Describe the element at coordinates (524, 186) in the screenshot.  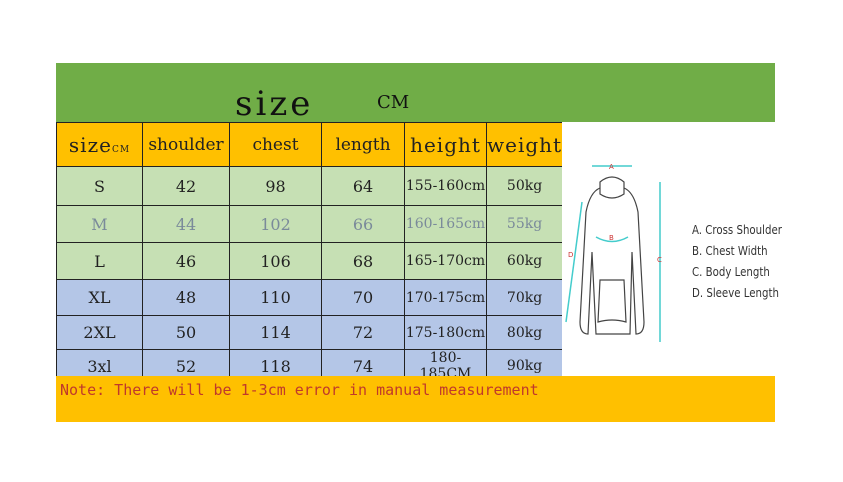
I see `cell-weight: 50kg` at that location.